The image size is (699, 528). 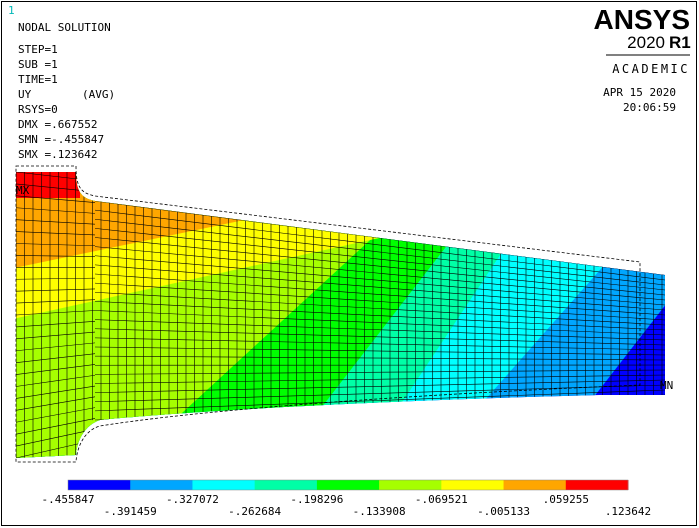 What do you see at coordinates (130, 511) in the screenshot?
I see `legend-label: -.391459` at bounding box center [130, 511].